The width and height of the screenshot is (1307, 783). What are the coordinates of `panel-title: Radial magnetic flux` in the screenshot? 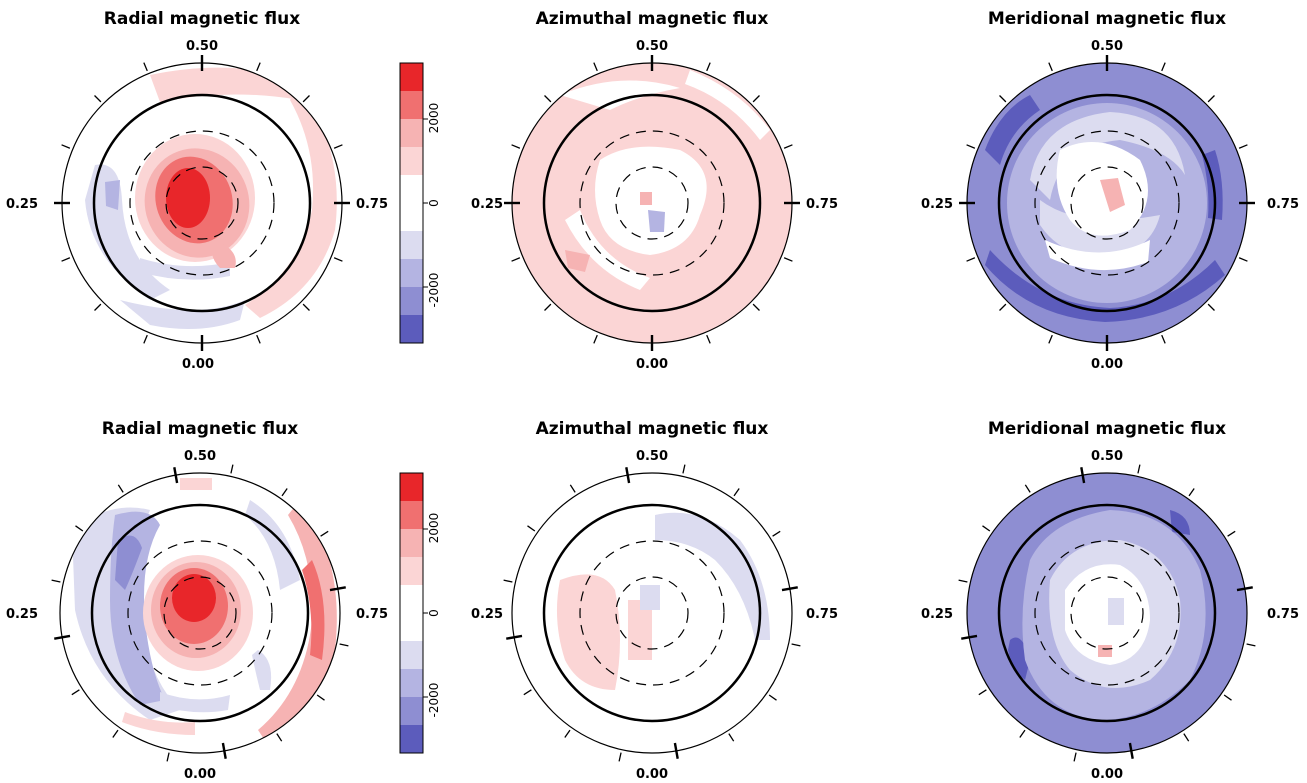 It's located at (200, 429).